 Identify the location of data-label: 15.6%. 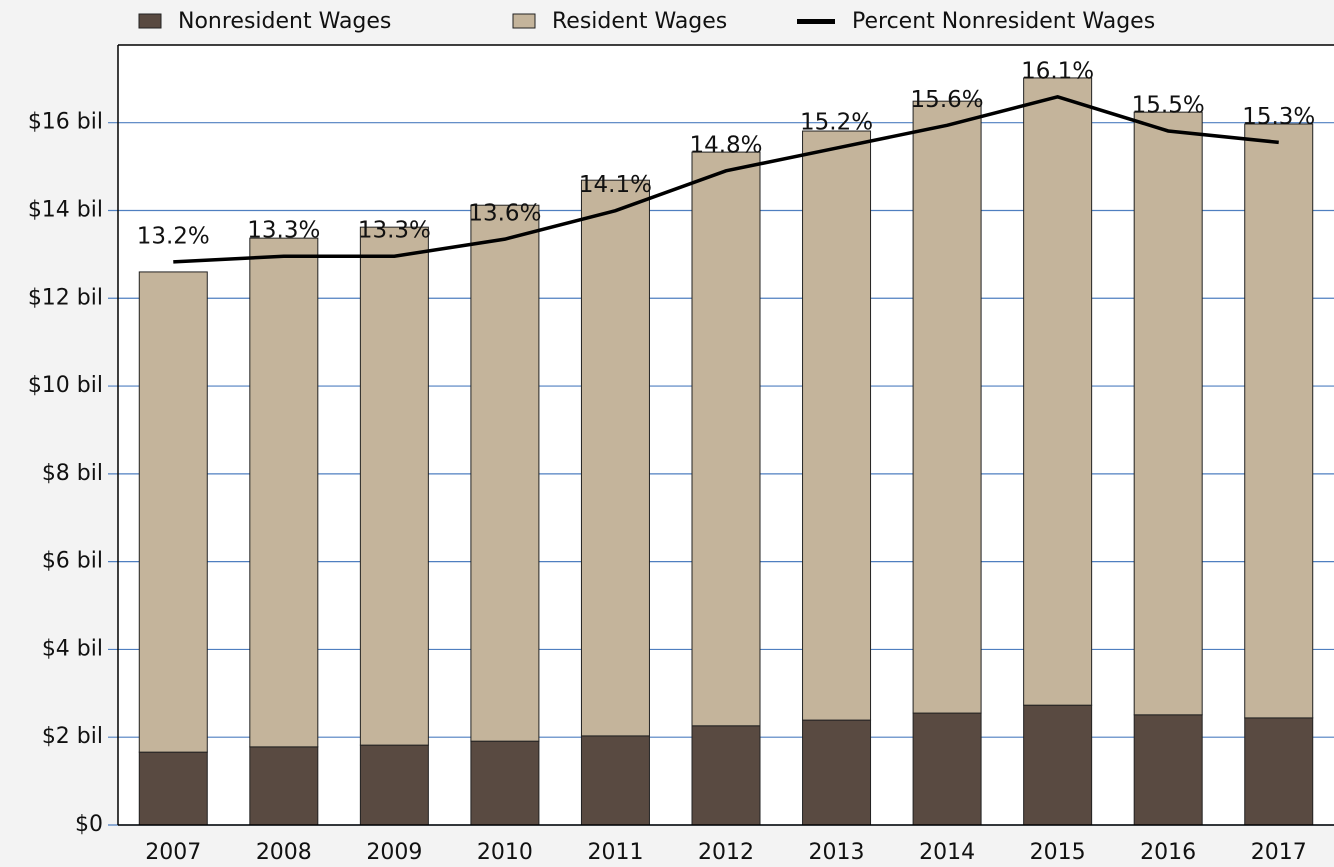
(947, 100).